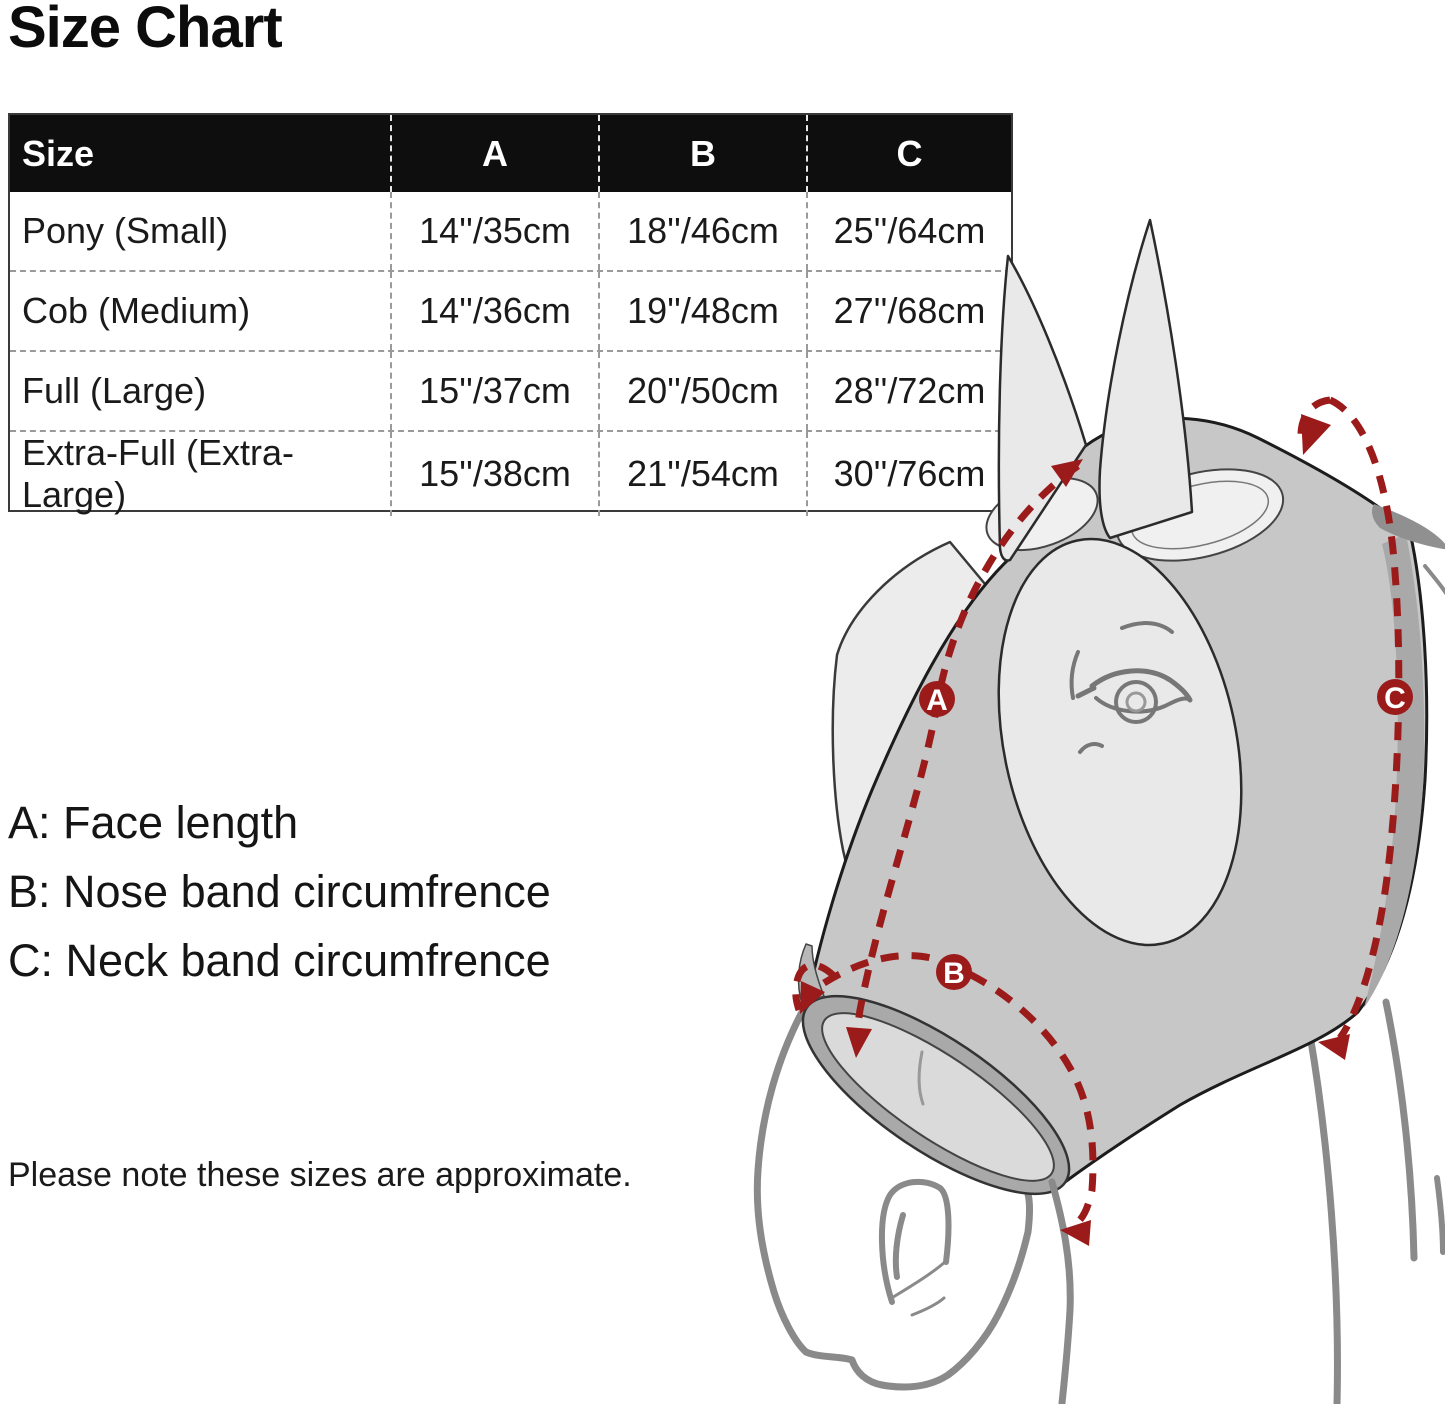  Describe the element at coordinates (702, 153) in the screenshot. I see `header-b: B` at that location.